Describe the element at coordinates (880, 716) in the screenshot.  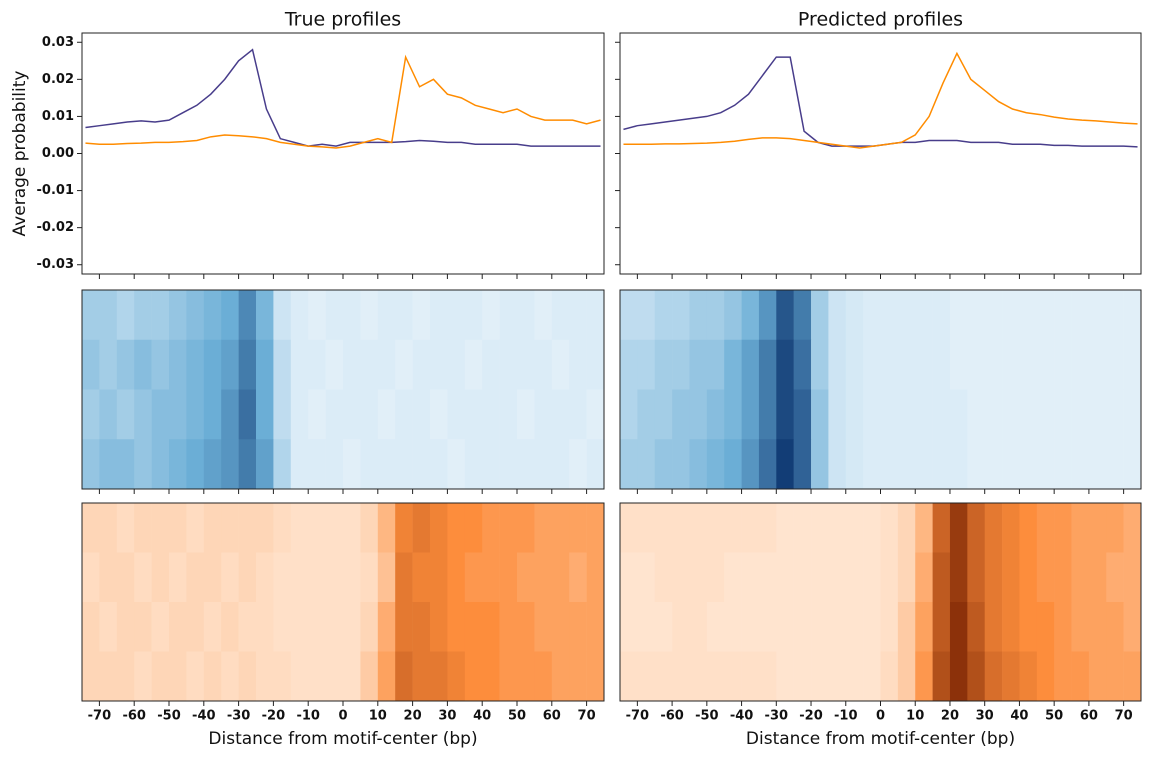
I see `x-tick-label: 0` at that location.